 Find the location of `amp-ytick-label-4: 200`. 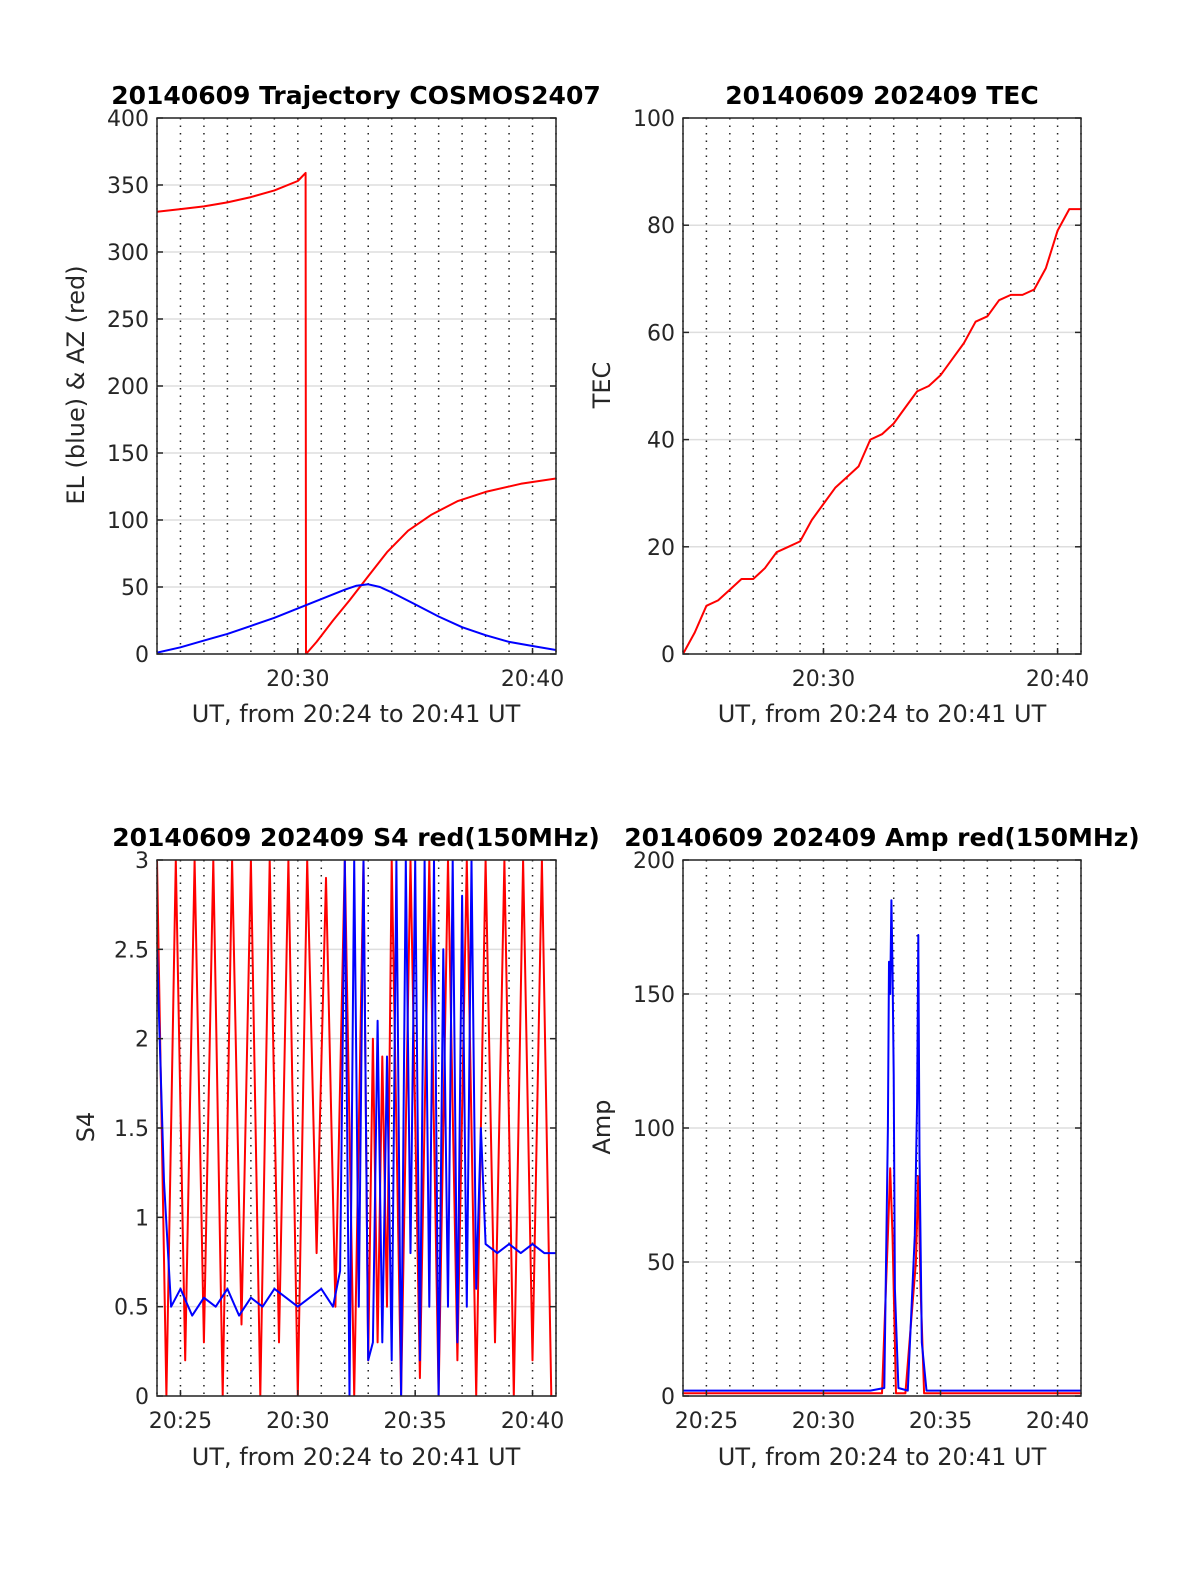

amp-ytick-label-4: 200 is located at coordinates (654, 861).